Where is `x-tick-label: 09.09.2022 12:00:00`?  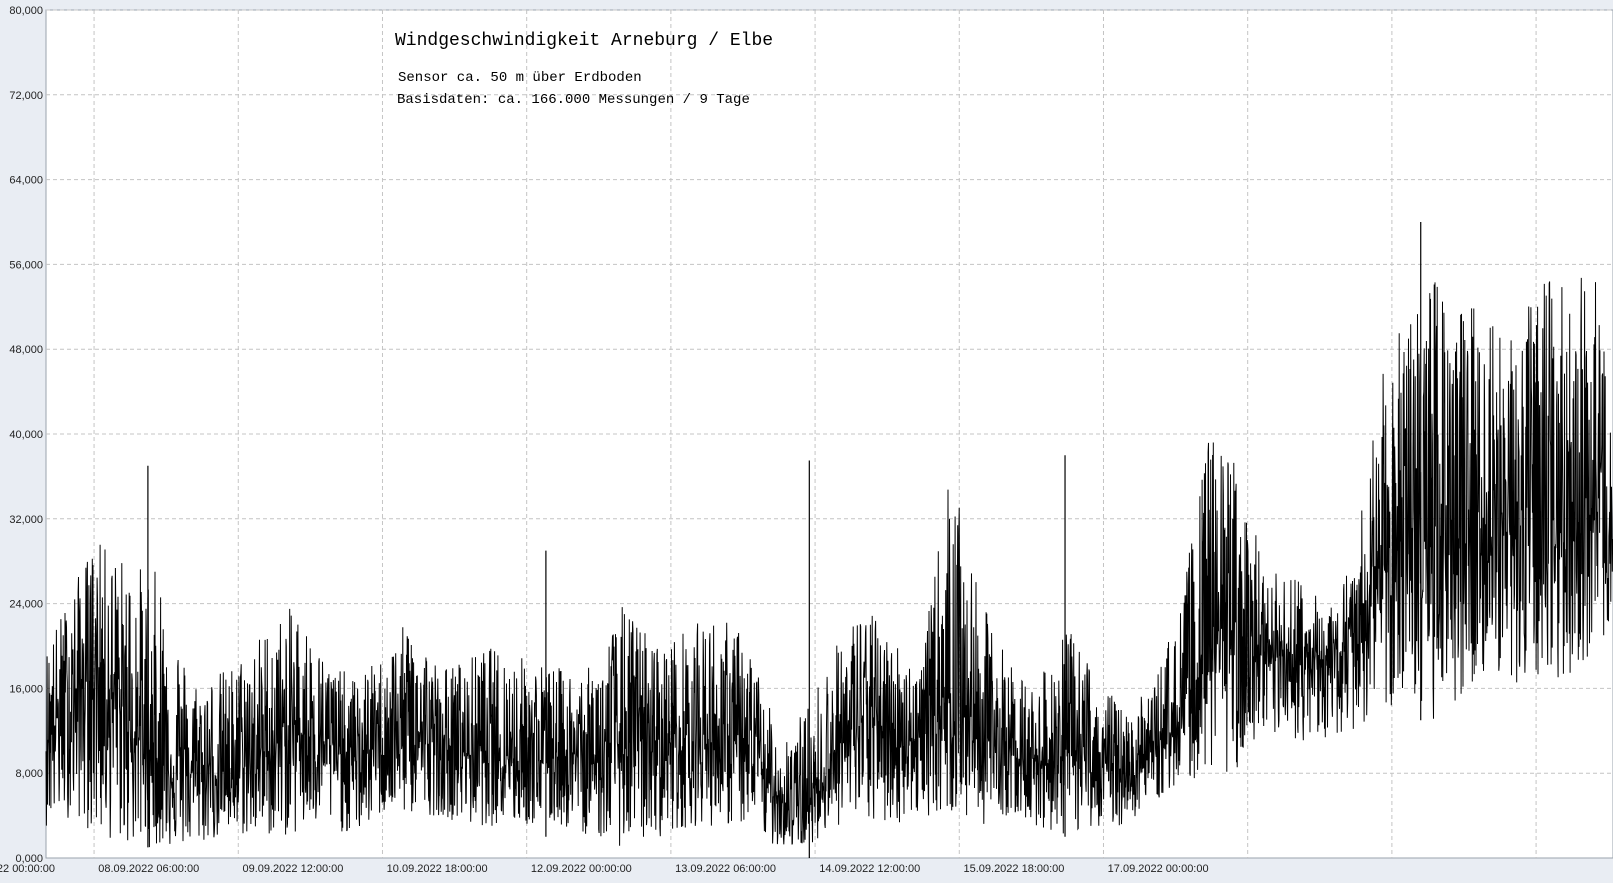 x-tick-label: 09.09.2022 12:00:00 is located at coordinates (292, 869).